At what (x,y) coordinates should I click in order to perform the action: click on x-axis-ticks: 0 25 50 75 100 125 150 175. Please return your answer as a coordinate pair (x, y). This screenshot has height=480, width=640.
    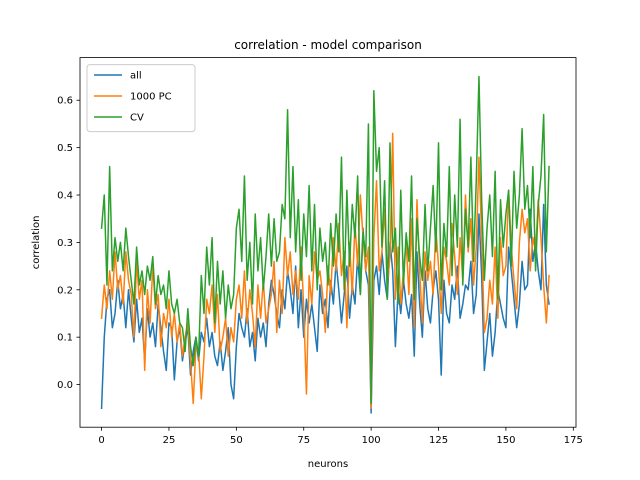
    Looking at the image, I should click on (340, 436).